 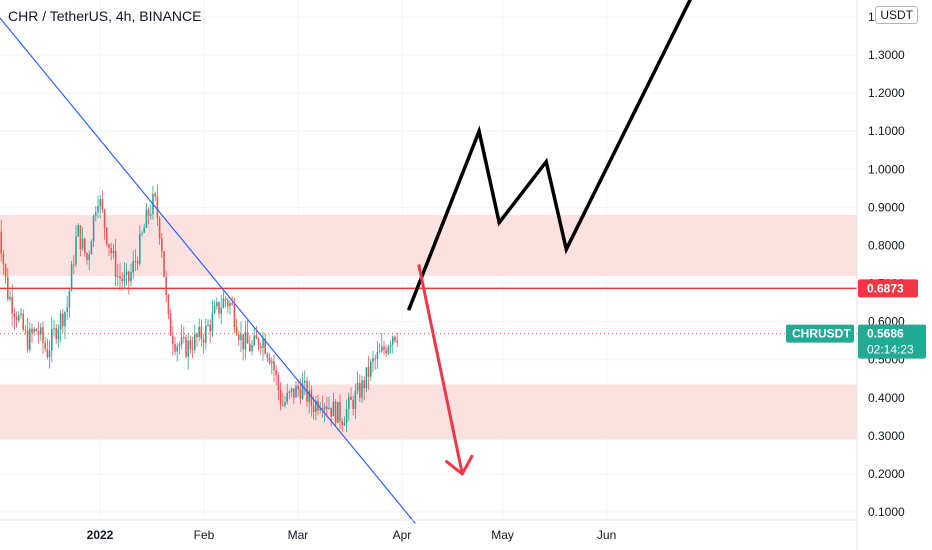 I want to click on lower-demand-zone, so click(x=428, y=412).